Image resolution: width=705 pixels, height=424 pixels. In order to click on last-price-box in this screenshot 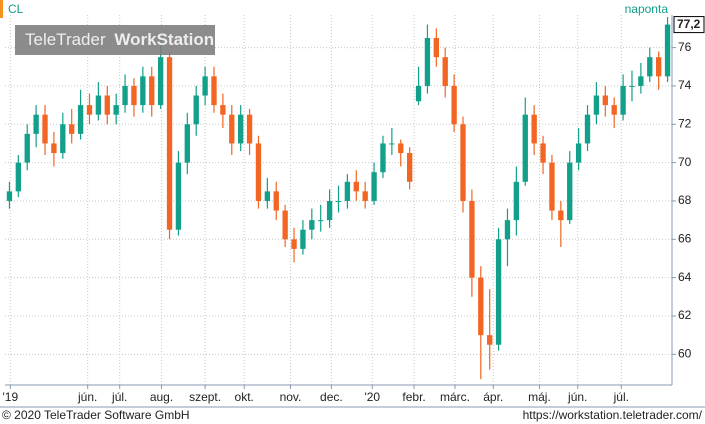, I will do `click(689, 25)`.